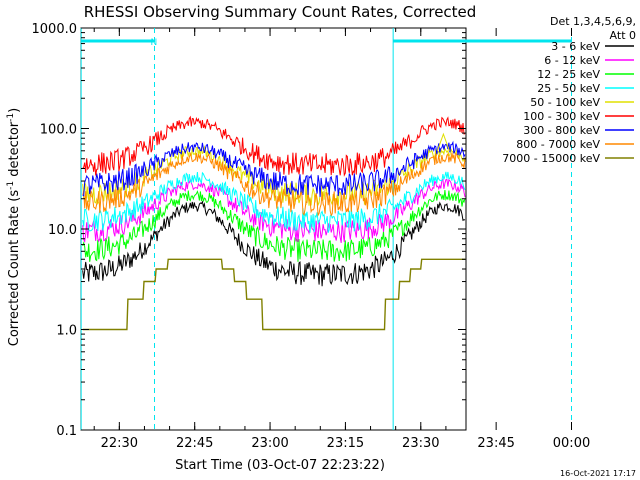  I want to click on y-tick-label: 1.0, so click(66, 331).